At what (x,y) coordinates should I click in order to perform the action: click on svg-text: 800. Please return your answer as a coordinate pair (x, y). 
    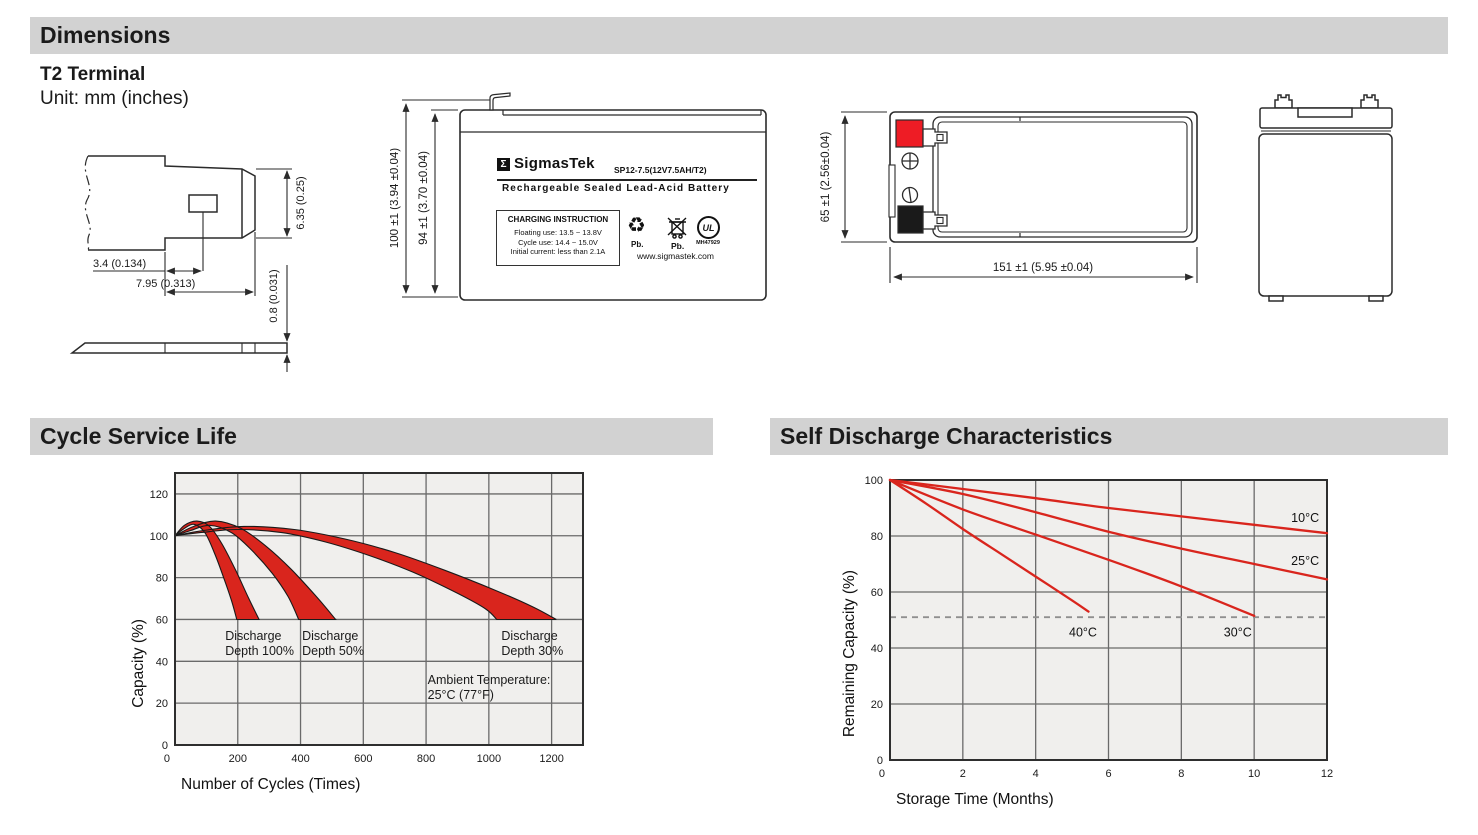
    Looking at the image, I should click on (426, 759).